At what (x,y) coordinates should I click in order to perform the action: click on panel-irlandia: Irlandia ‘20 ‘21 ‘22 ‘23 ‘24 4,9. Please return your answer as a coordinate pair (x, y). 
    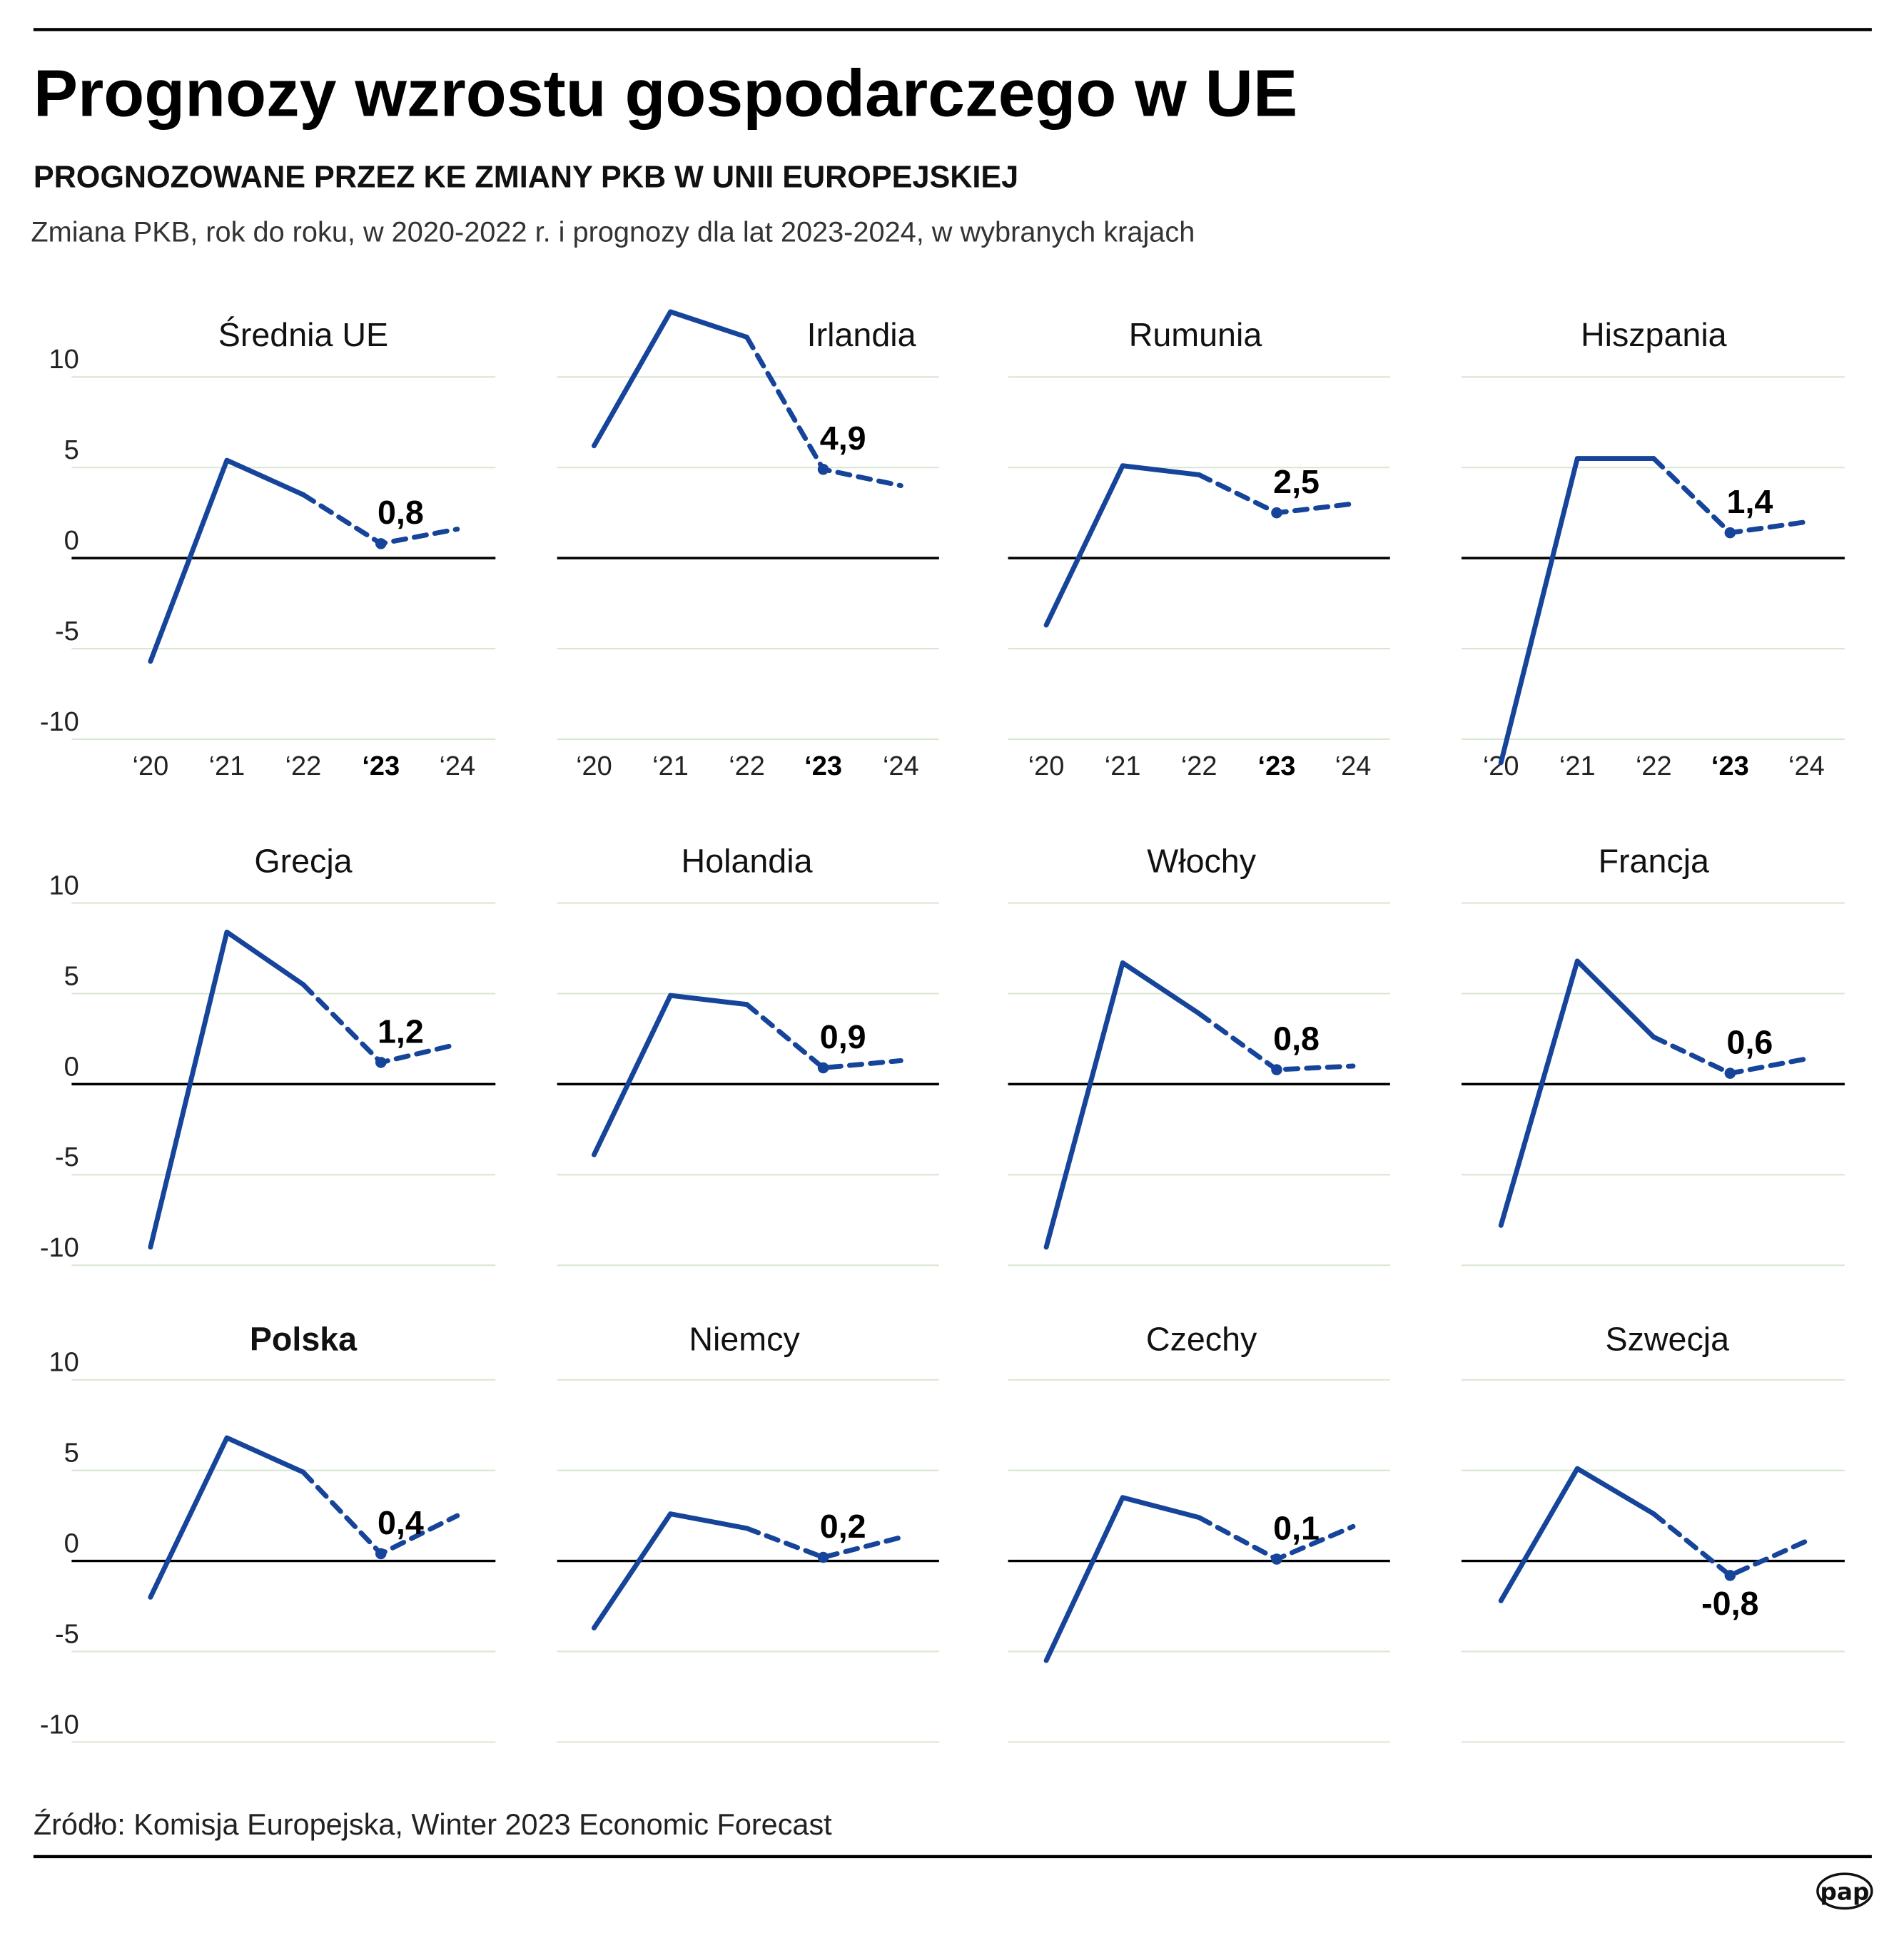
    Looking at the image, I should click on (748, 545).